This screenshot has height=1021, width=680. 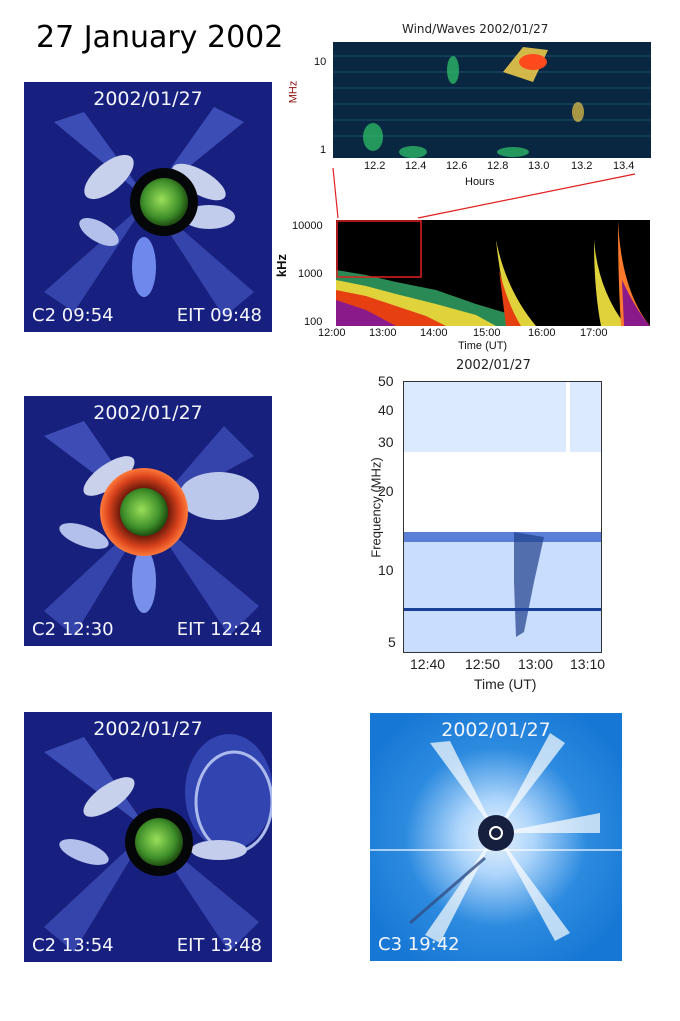 I want to click on y-tick: 1, so click(x=323, y=150).